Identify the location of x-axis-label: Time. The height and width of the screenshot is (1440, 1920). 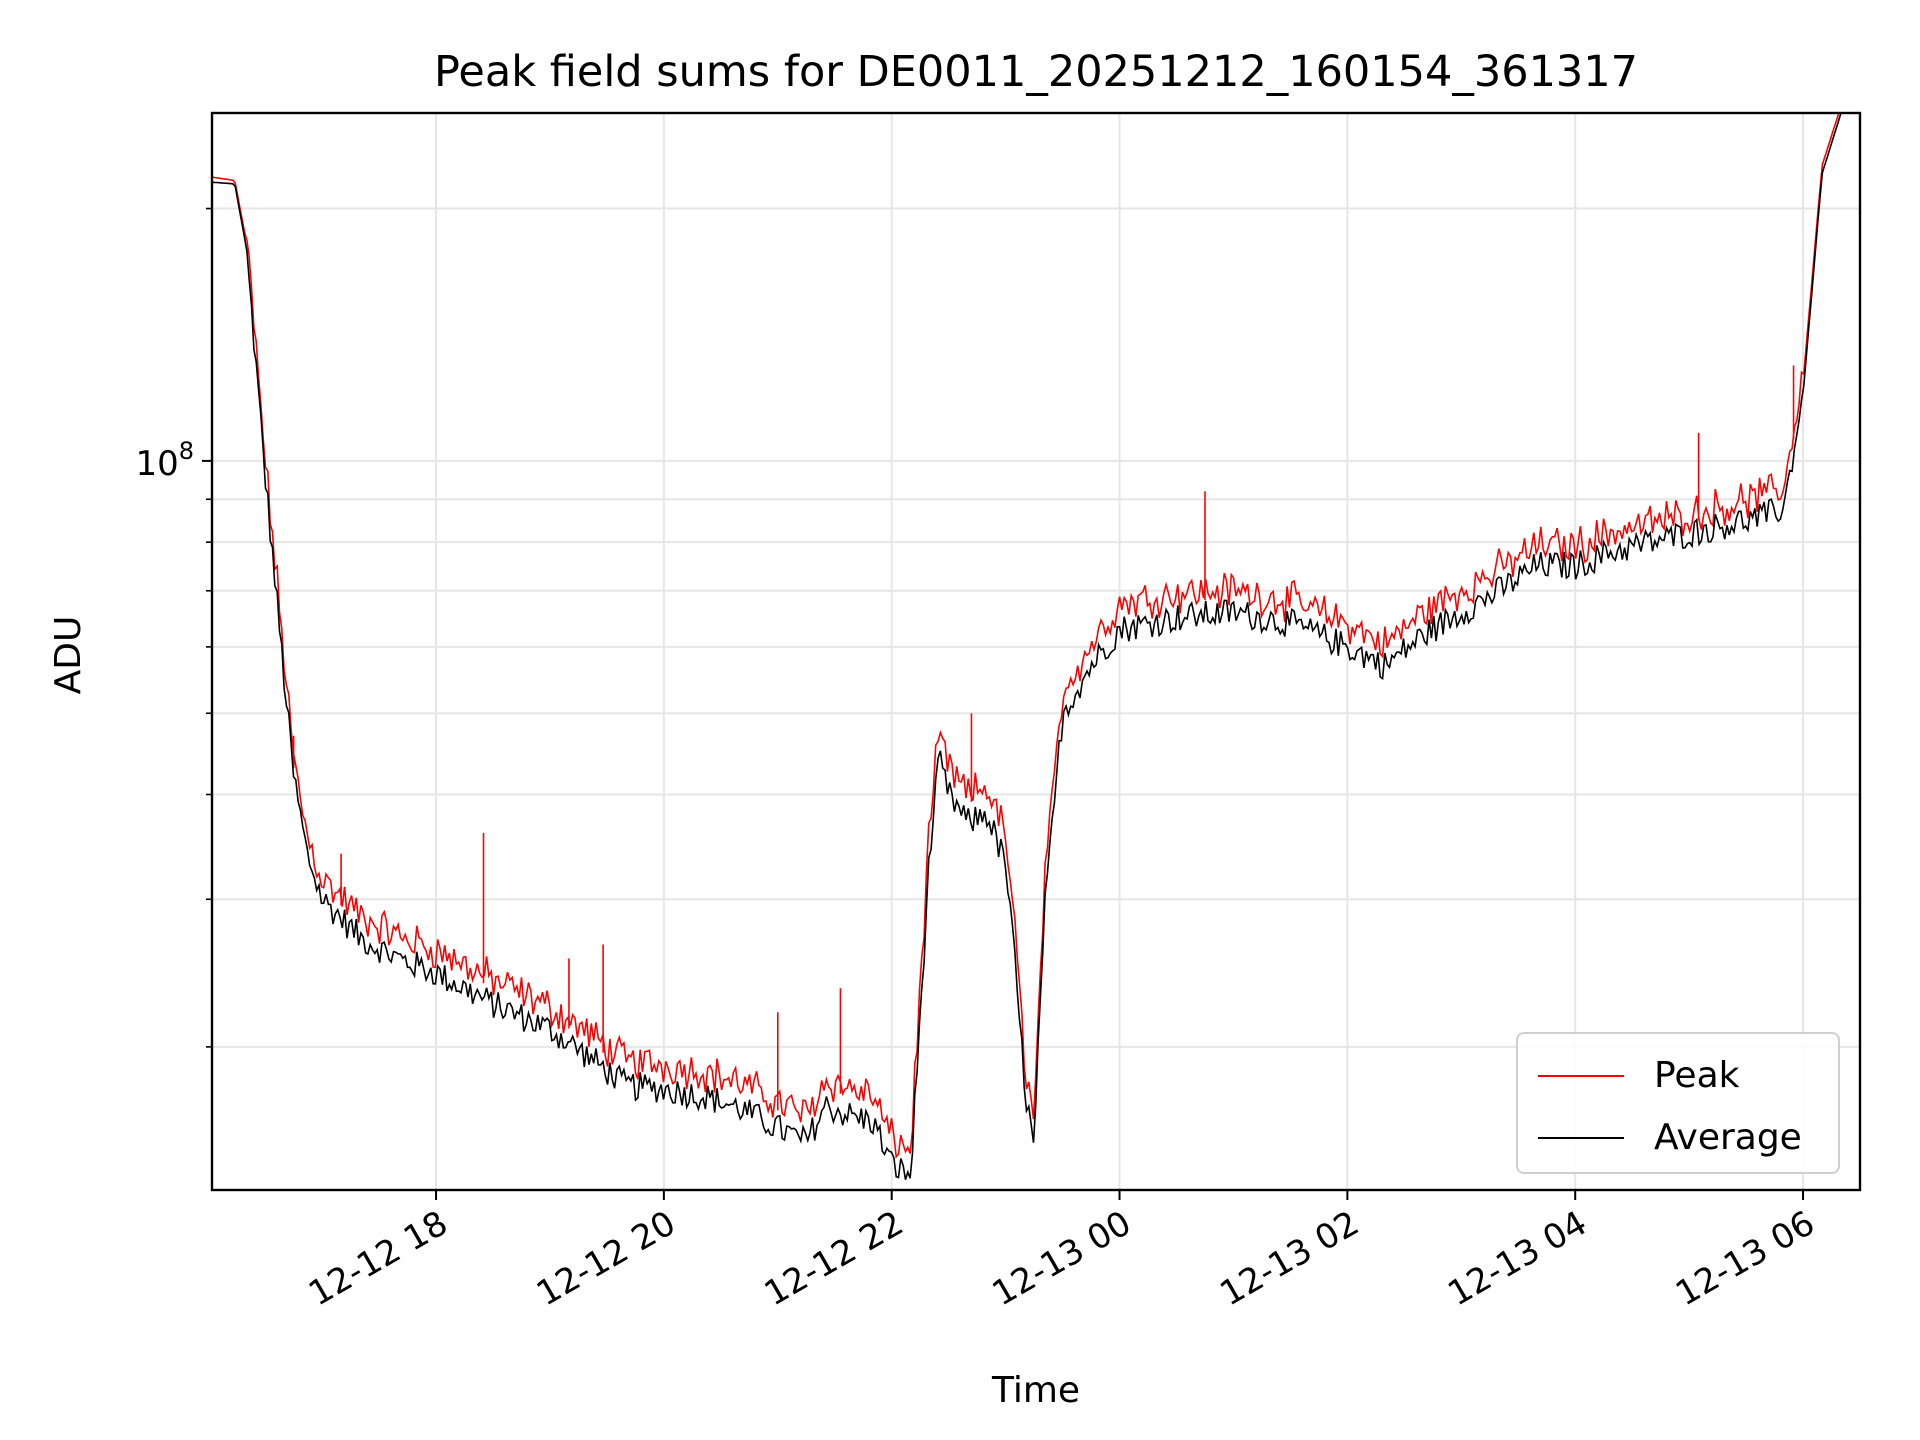
(1035, 1390).